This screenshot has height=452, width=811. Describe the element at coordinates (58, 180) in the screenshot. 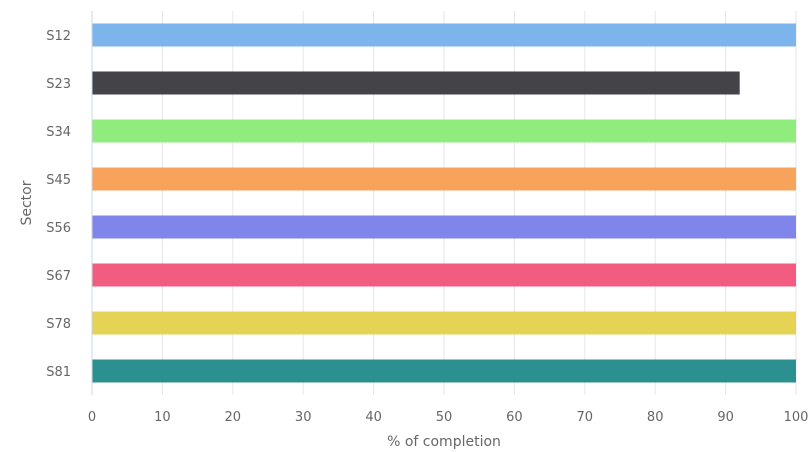

I see `y-tick-label-s45: S45` at that location.